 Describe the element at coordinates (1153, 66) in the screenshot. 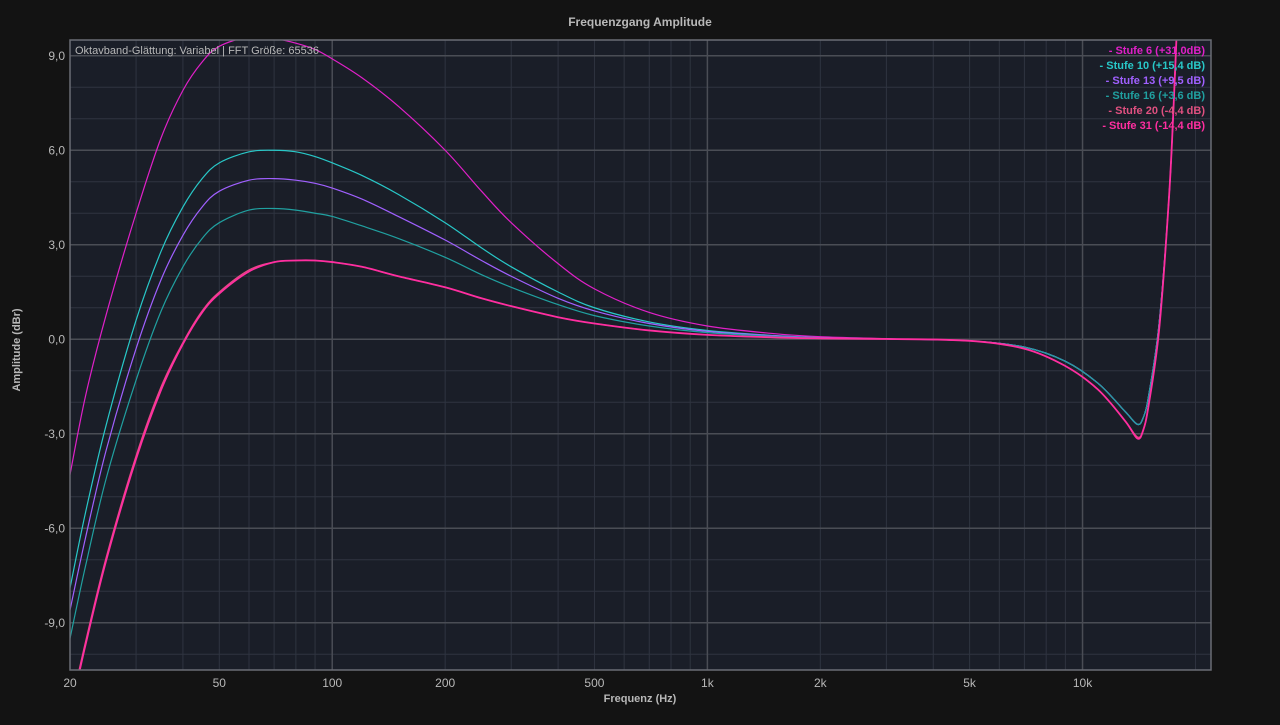

I see `legend-entry: - Stufe 10 (+15,4 dB)` at that location.